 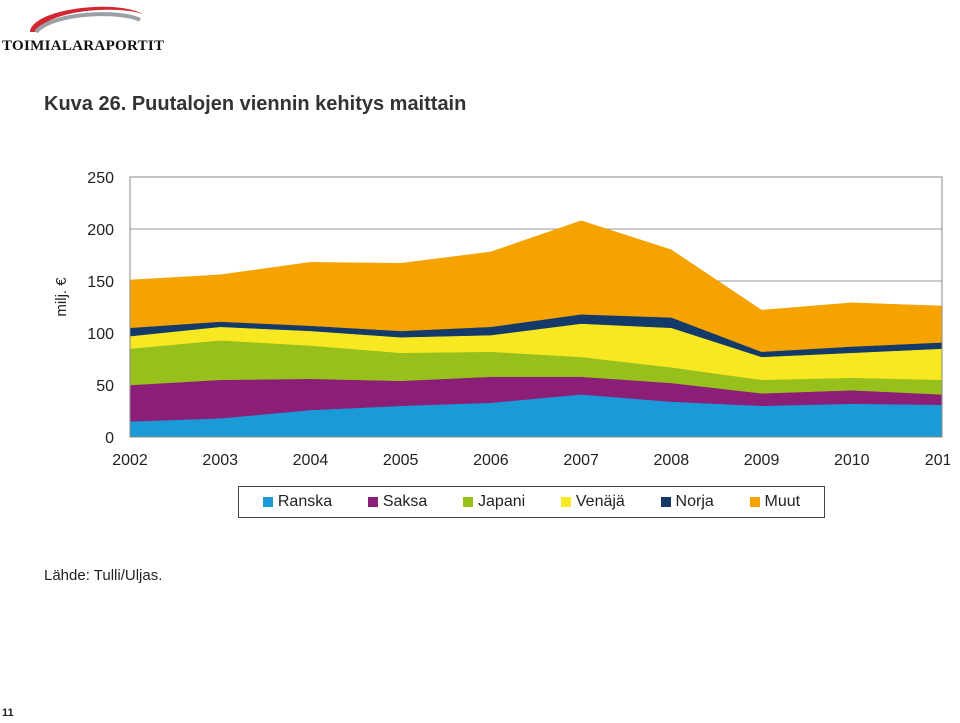 I want to click on x-tick-label: 2002, so click(x=130, y=460).